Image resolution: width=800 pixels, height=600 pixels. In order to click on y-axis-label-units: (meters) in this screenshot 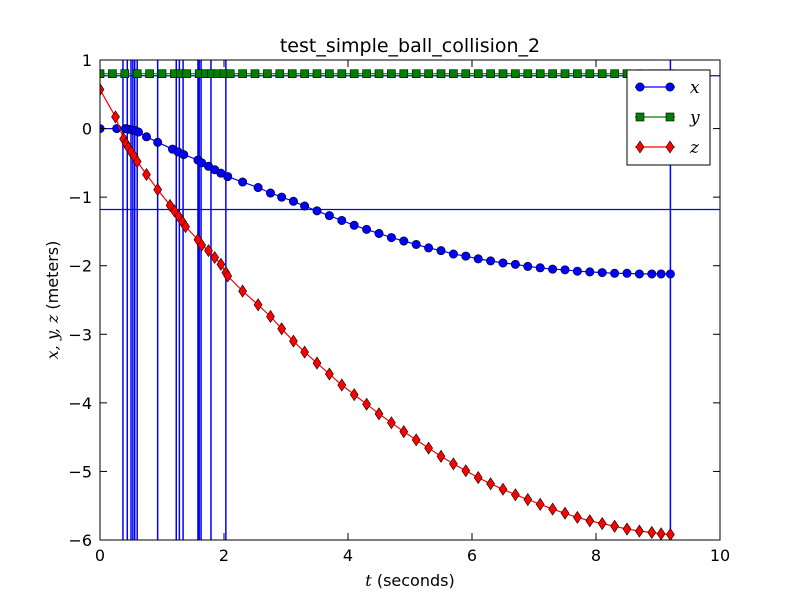, I will do `click(52, 278)`.